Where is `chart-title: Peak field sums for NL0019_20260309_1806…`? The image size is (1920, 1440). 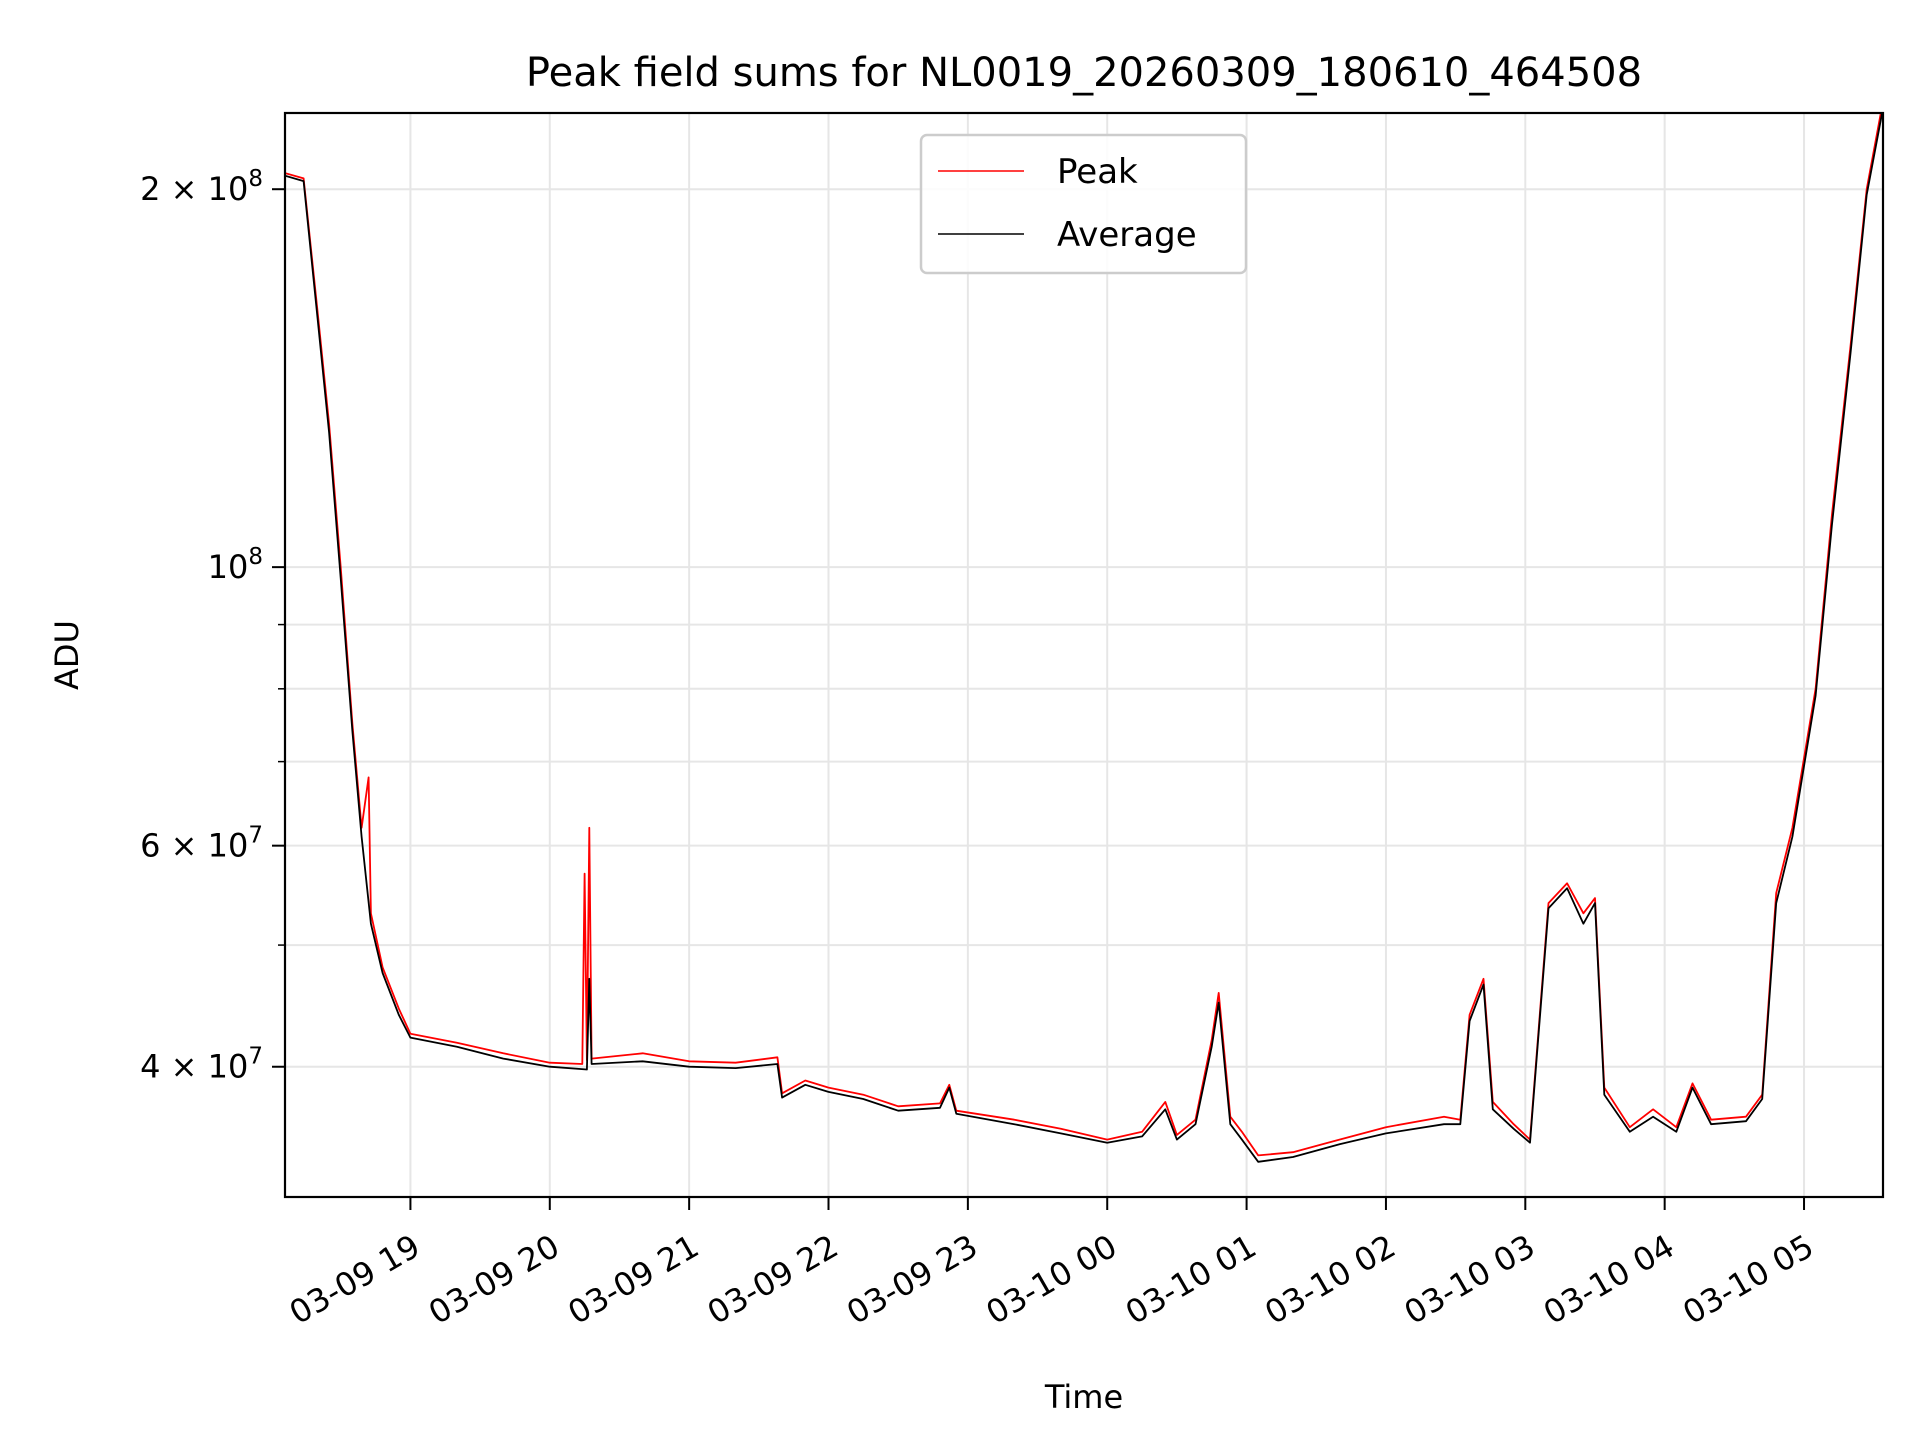 chart-title: Peak field sums for NL0019_20260309_1806… is located at coordinates (1084, 73).